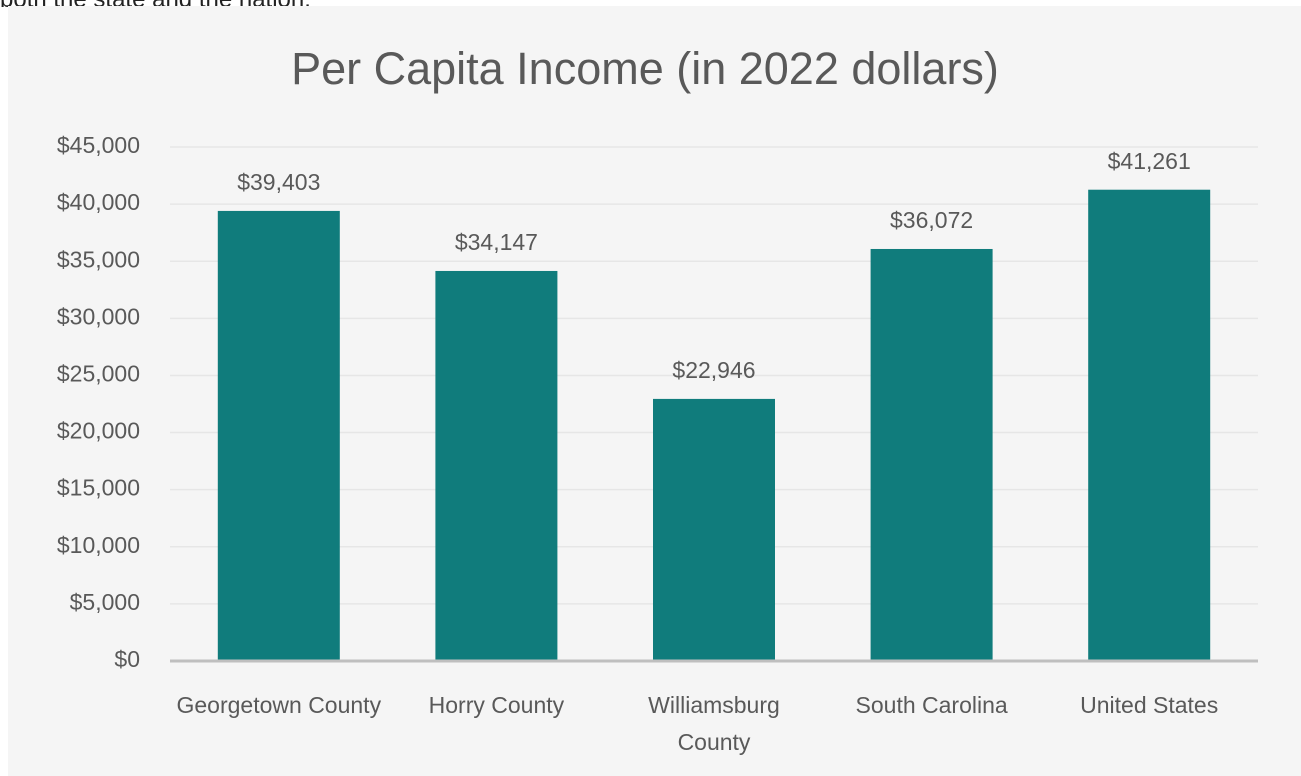 Image resolution: width=1301 pixels, height=776 pixels. What do you see at coordinates (279, 705) in the screenshot?
I see `x-tick-label: Georgetown County` at bounding box center [279, 705].